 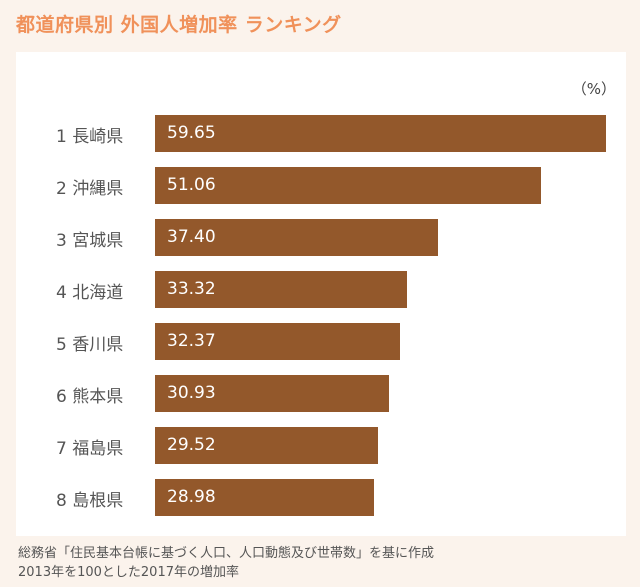 I want to click on category-label: 5 香川県, so click(x=90, y=345).